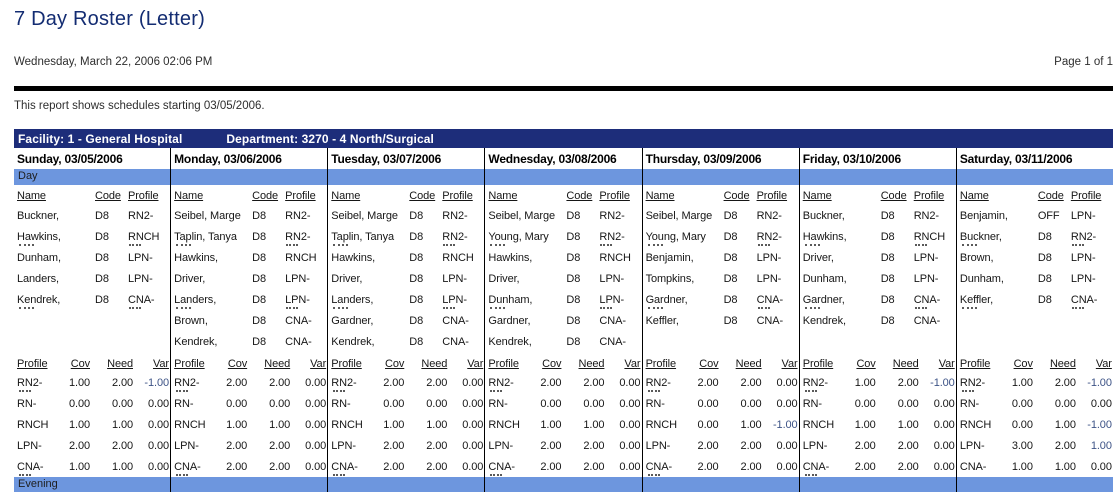  What do you see at coordinates (552, 159) in the screenshot?
I see `day-header: Wednesday, 03/08/2006` at bounding box center [552, 159].